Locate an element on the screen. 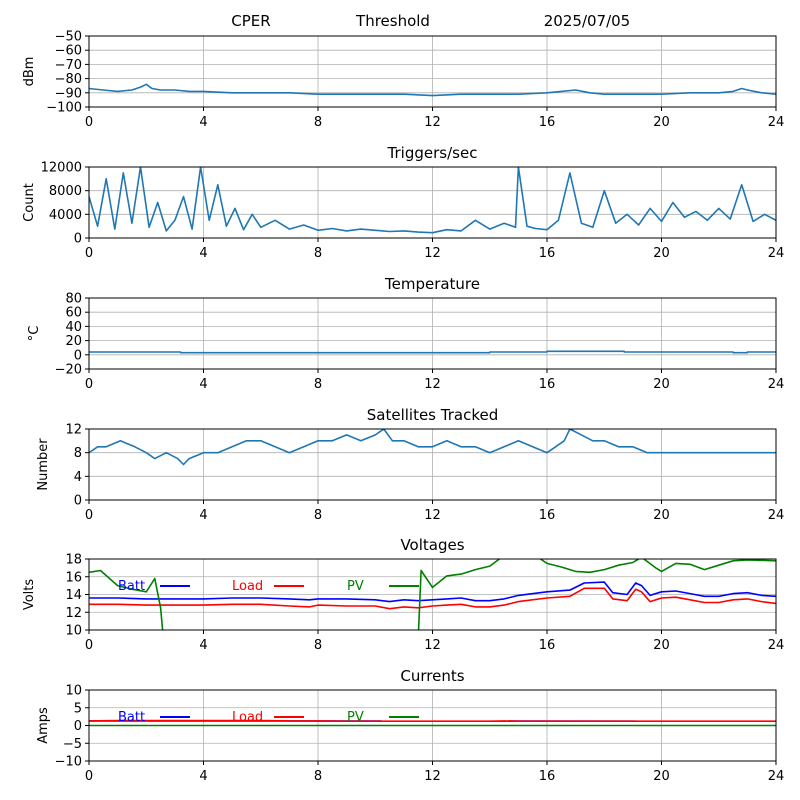 The width and height of the screenshot is (800, 800). date-label: 2025/07/05 is located at coordinates (587, 21).